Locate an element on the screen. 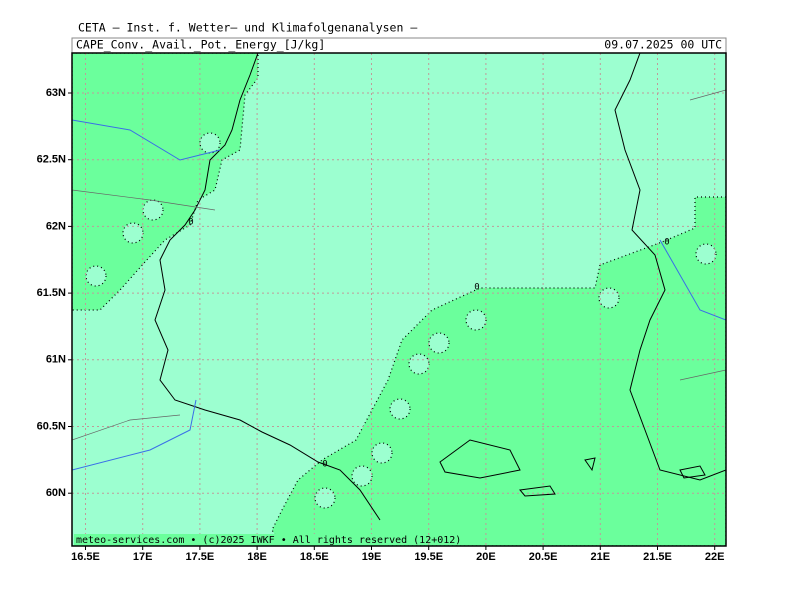 The image size is (800, 604). lat-label: 62N is located at coordinates (56, 226).